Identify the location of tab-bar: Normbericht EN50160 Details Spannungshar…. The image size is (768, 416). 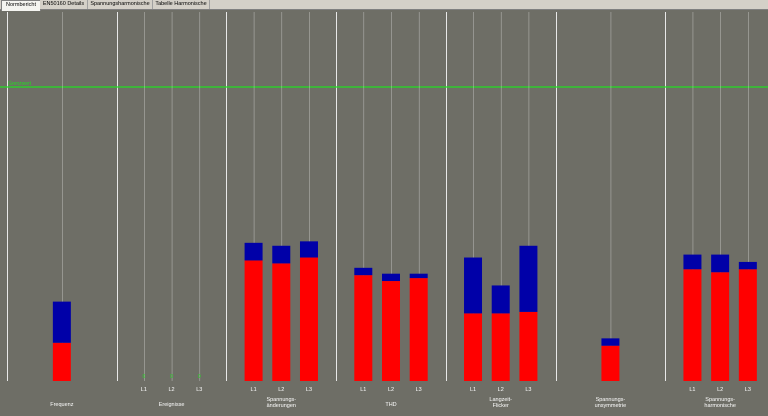
(384, 5).